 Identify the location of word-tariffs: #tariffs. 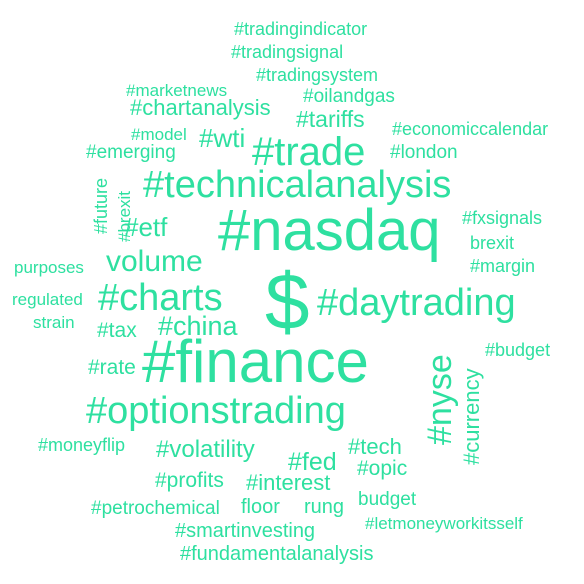
(330, 119).